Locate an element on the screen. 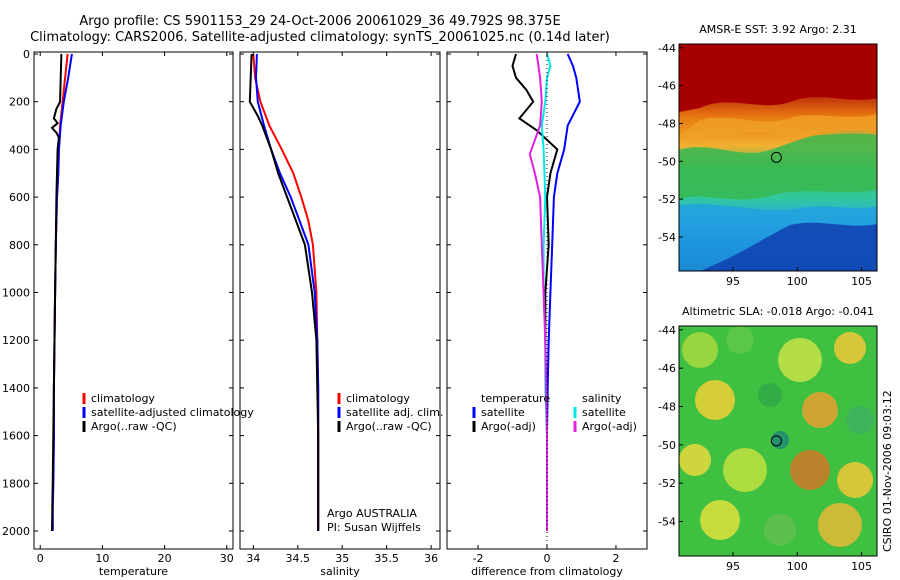 Image resolution: width=900 pixels, height=580 pixels. salinity-xtick-label: 36 is located at coordinates (431, 558).